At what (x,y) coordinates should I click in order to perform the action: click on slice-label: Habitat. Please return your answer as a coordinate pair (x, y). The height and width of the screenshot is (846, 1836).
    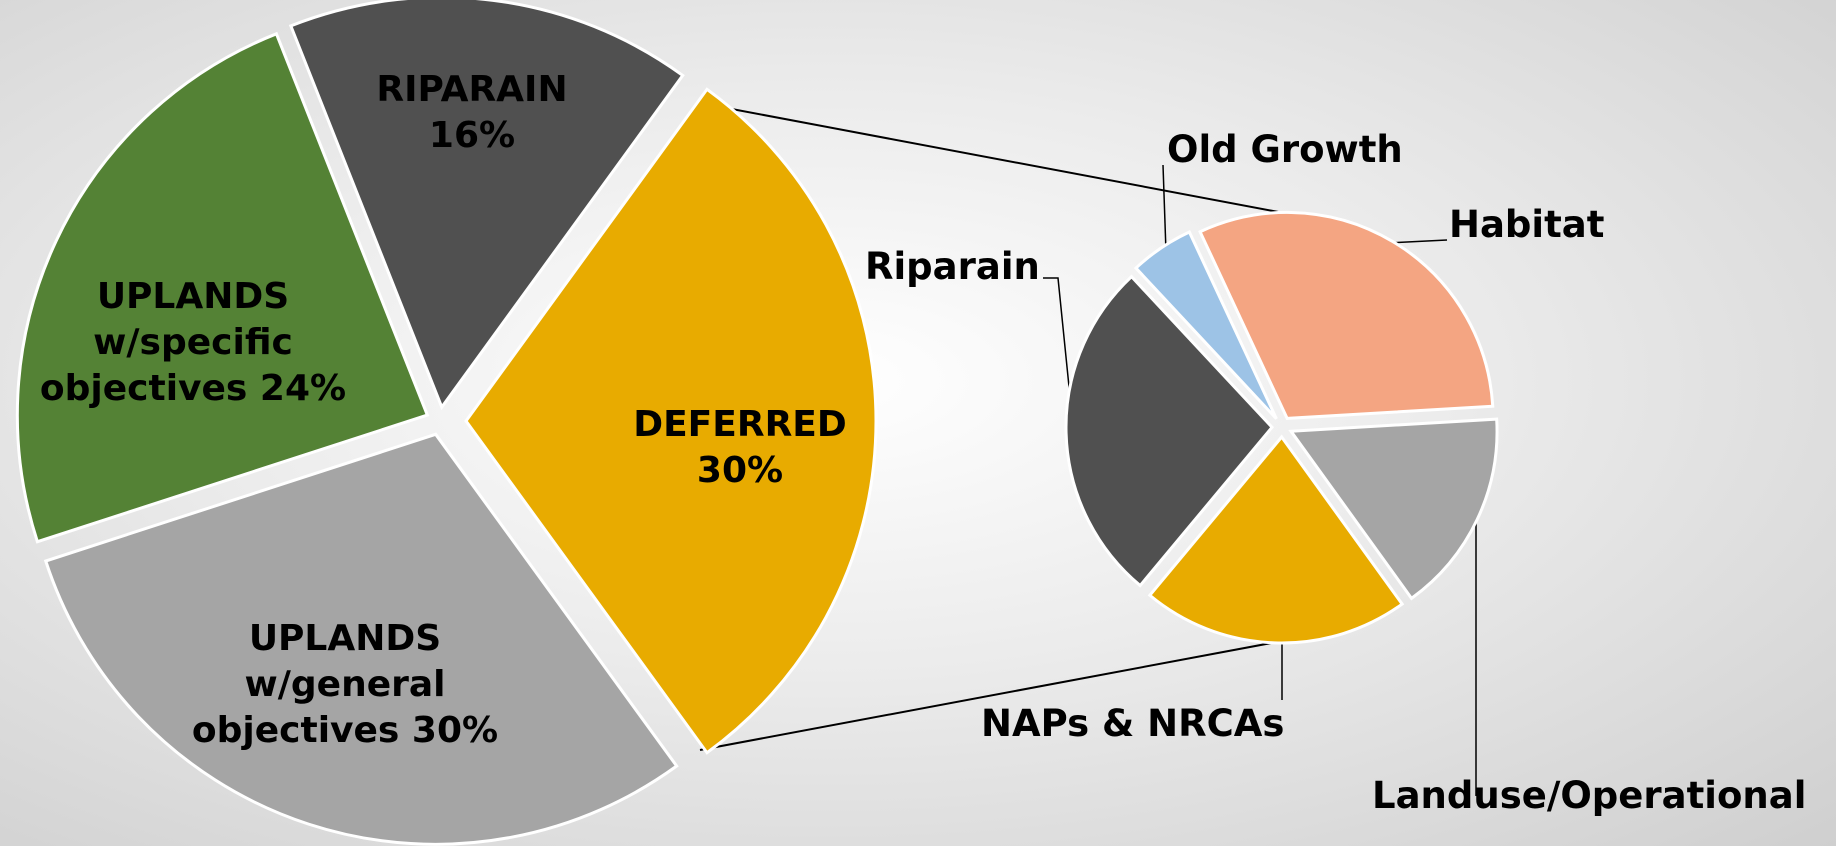
    Looking at the image, I should click on (1527, 224).